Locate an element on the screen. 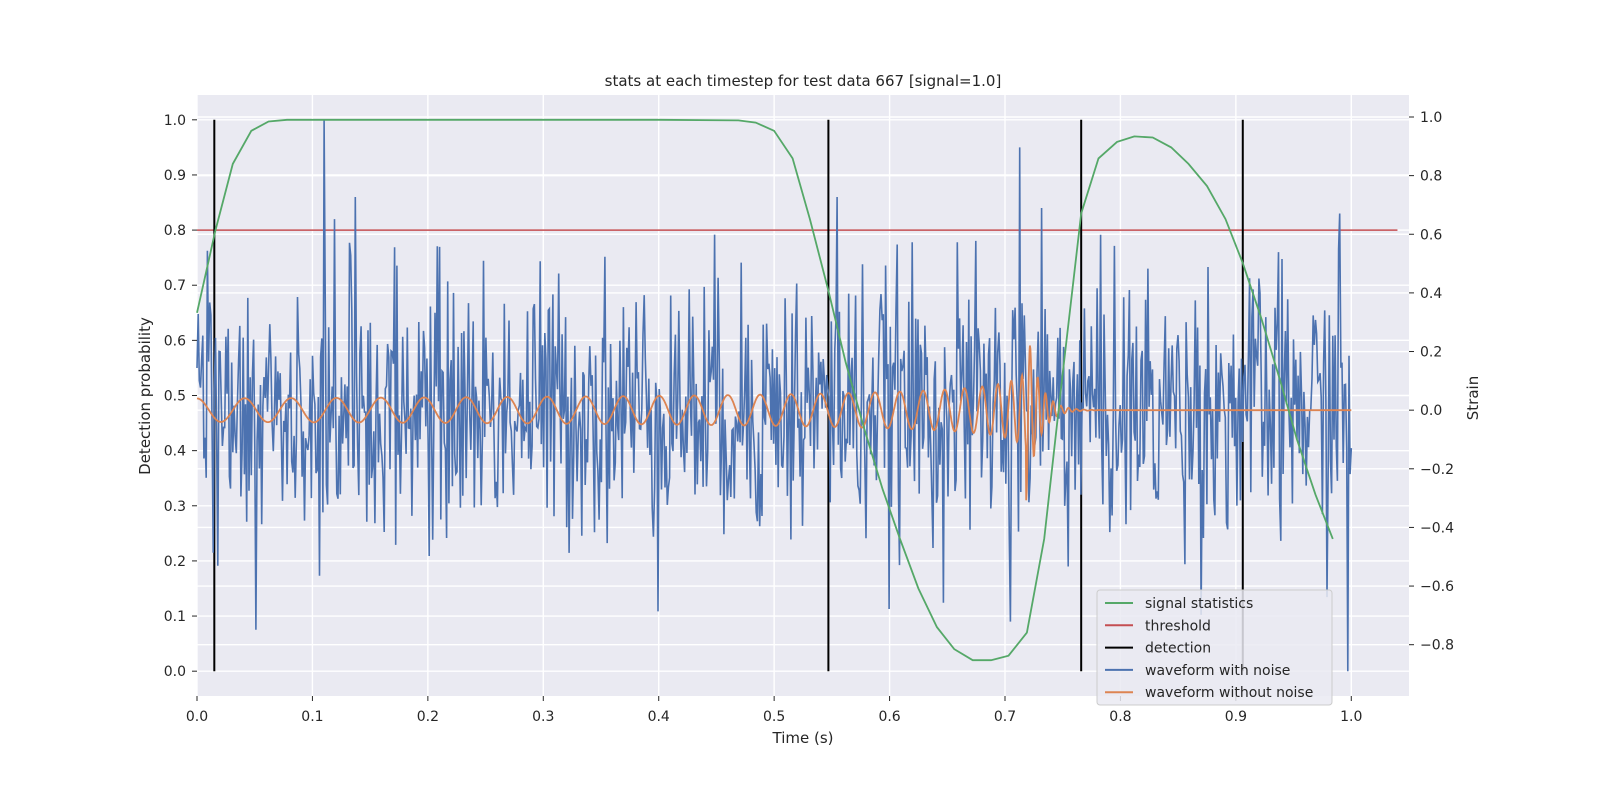 This screenshot has width=1600, height=800. y2-tick-label: 0.6 is located at coordinates (1431, 235).